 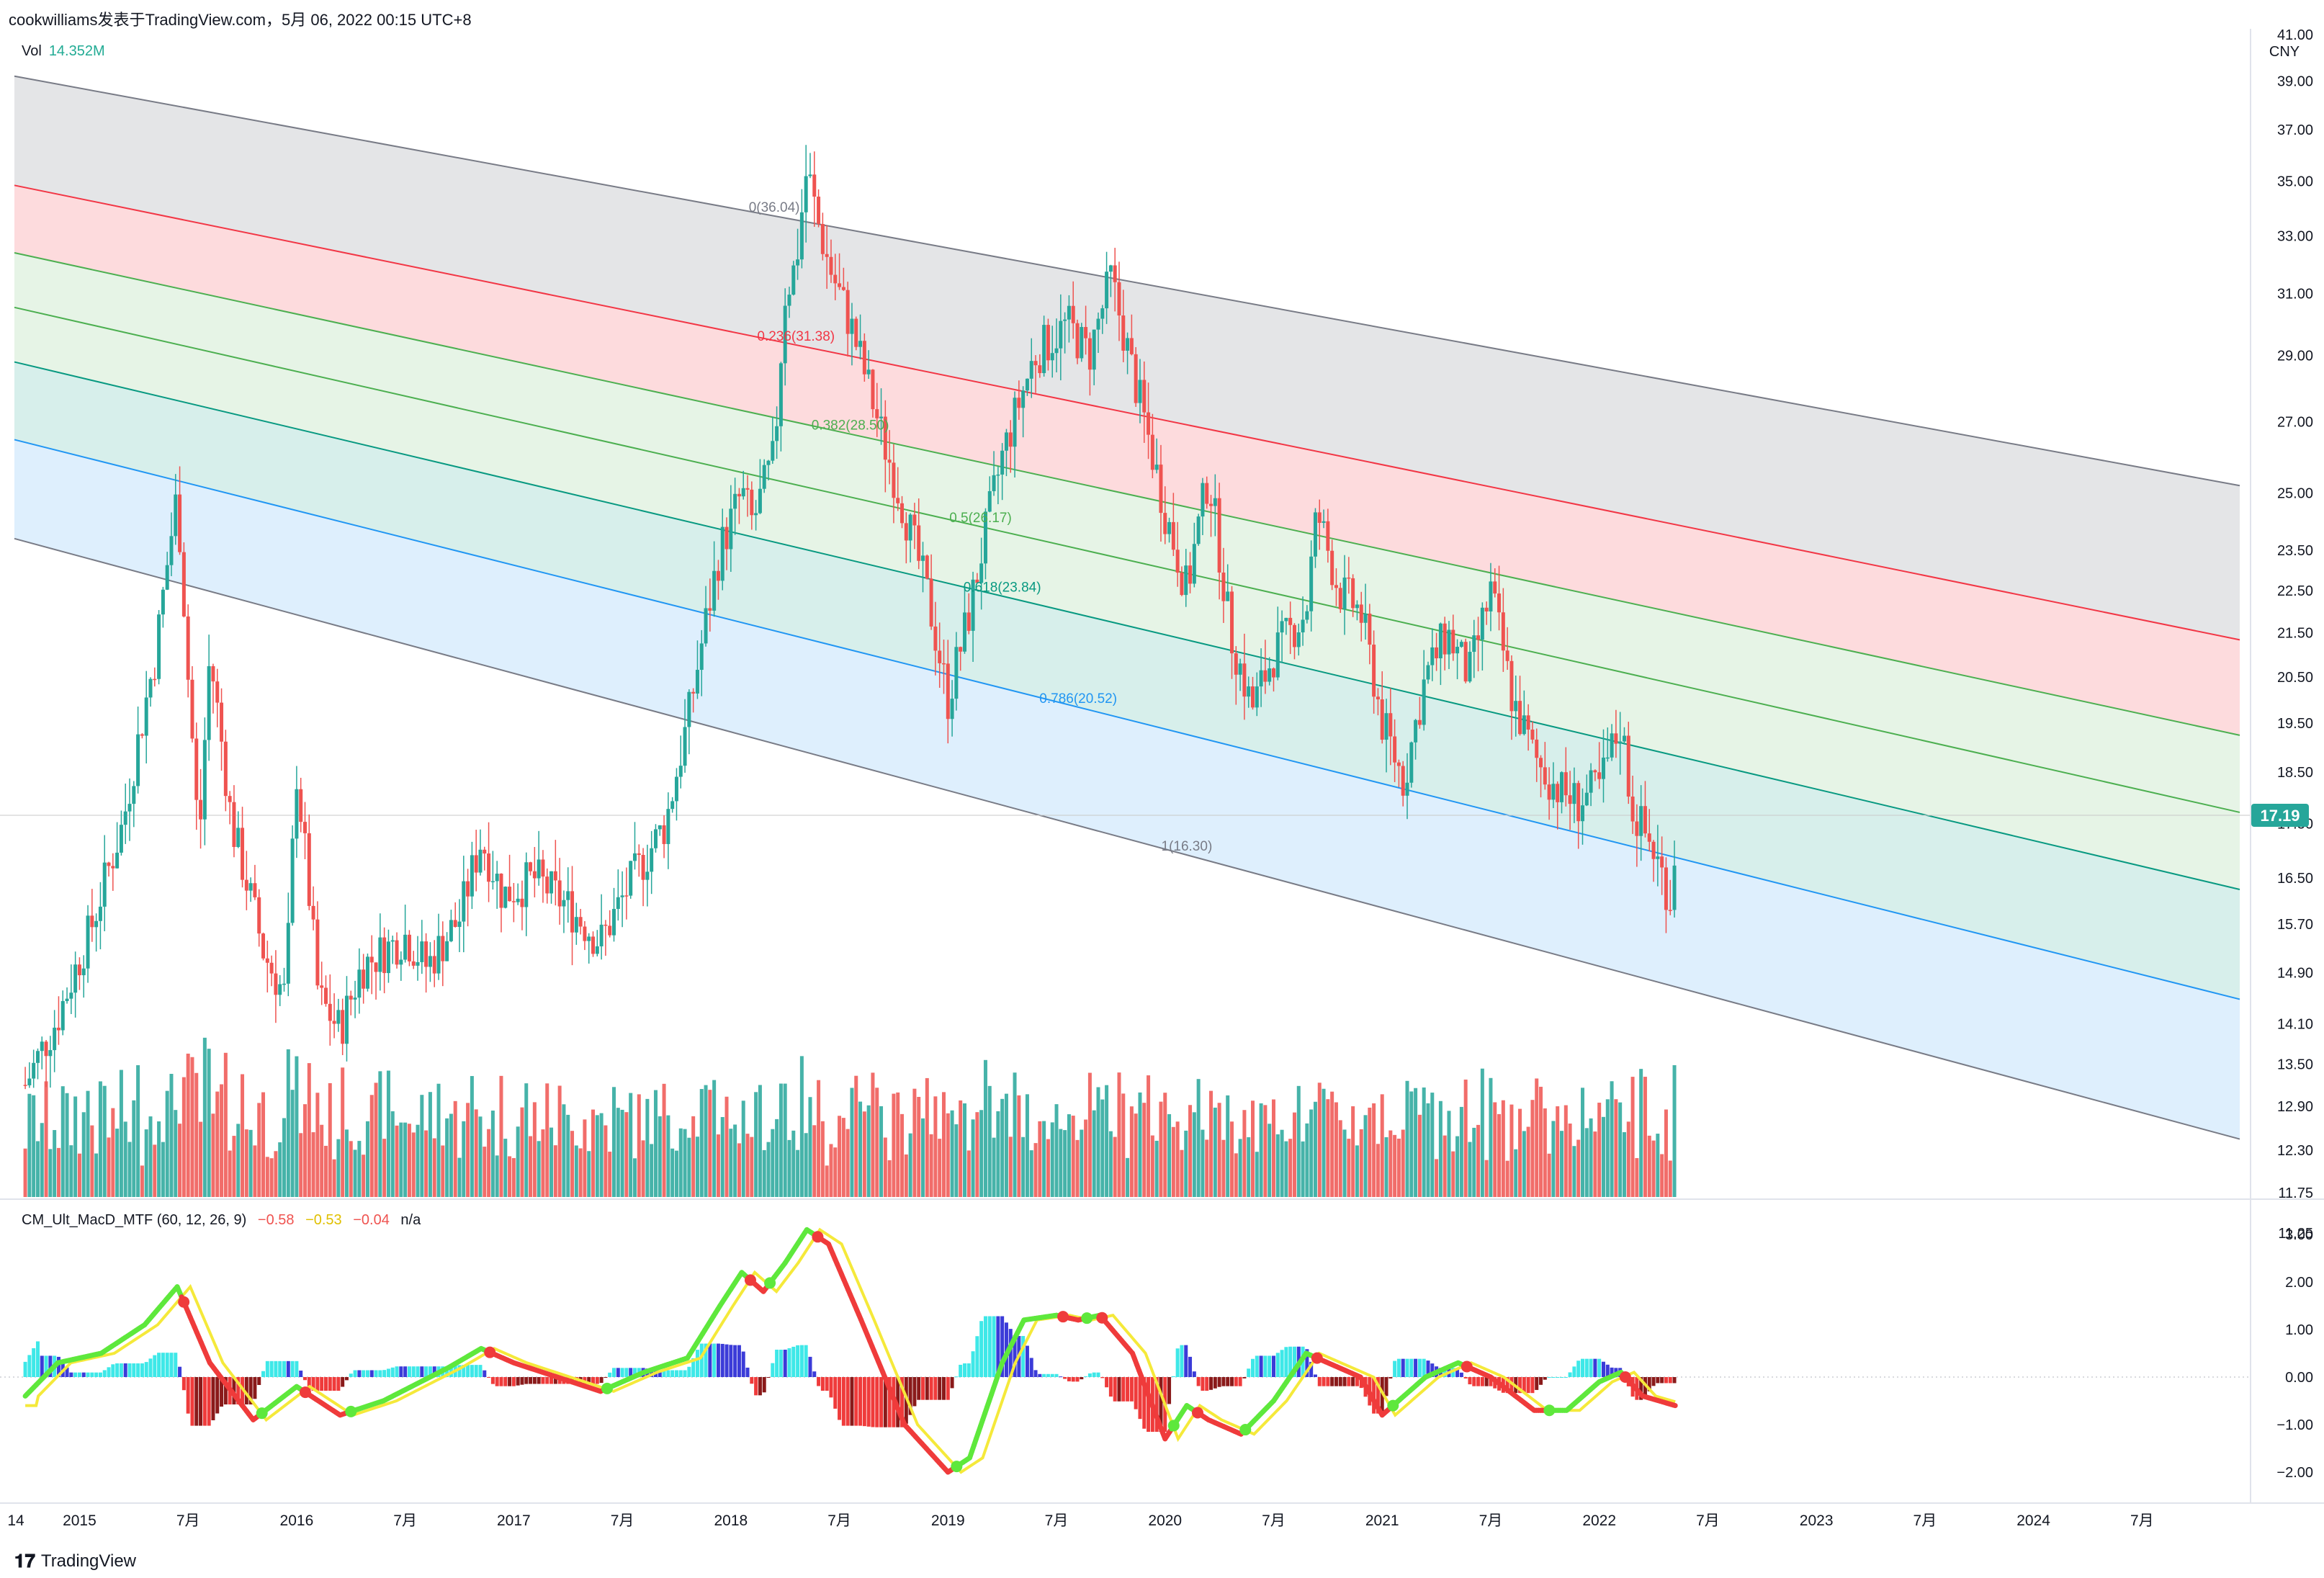 I want to click on footer-brand: 𝟏𝟕 TradingView, so click(x=75, y=1561).